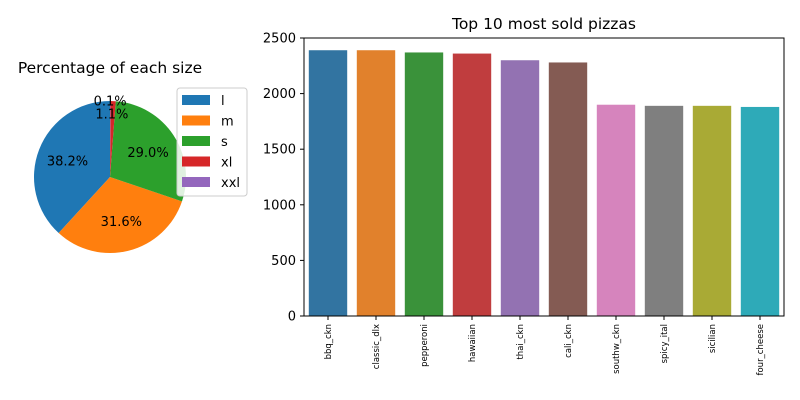 The image size is (800, 400). I want to click on legend-label-l: l, so click(223, 101).